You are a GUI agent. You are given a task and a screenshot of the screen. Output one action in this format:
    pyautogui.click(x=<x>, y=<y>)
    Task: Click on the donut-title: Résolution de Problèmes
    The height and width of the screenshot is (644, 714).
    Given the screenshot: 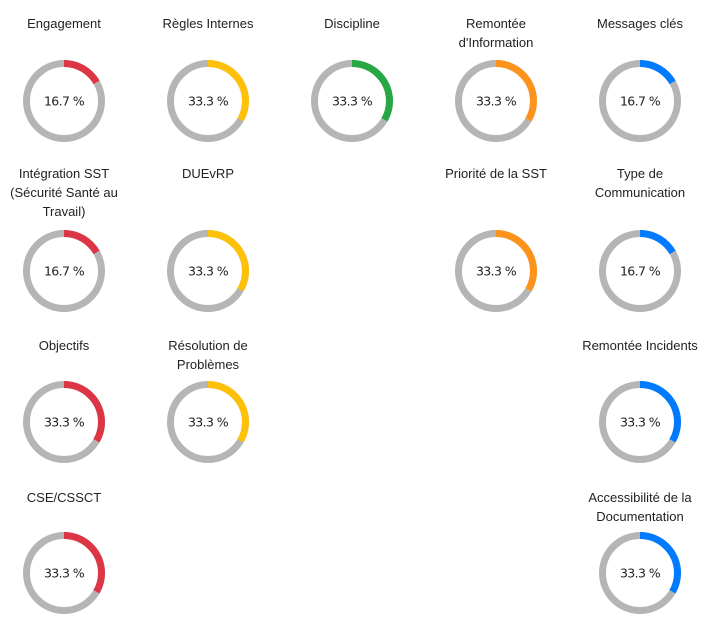 What is the action you would take?
    pyautogui.click(x=208, y=355)
    